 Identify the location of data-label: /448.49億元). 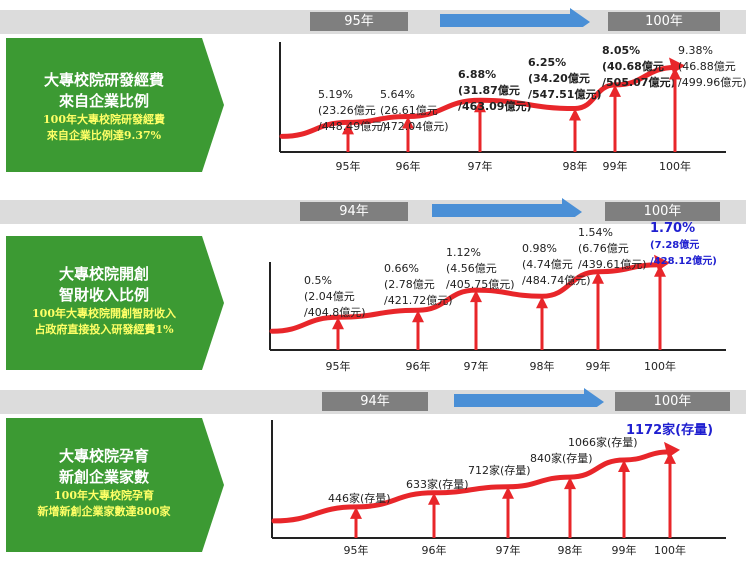
(352, 126).